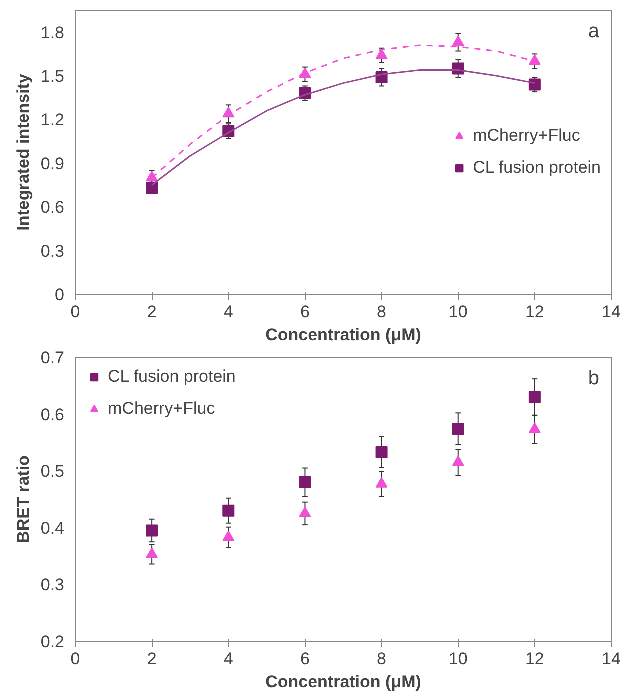  What do you see at coordinates (52, 120) in the screenshot?
I see `y-tick-label: 1.2` at bounding box center [52, 120].